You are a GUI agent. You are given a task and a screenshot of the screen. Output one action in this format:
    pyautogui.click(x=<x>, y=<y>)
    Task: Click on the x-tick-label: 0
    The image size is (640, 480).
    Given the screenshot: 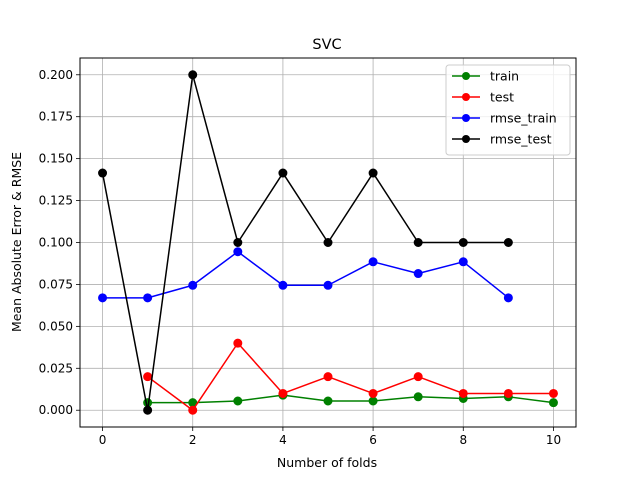 What is the action you would take?
    pyautogui.click(x=103, y=440)
    